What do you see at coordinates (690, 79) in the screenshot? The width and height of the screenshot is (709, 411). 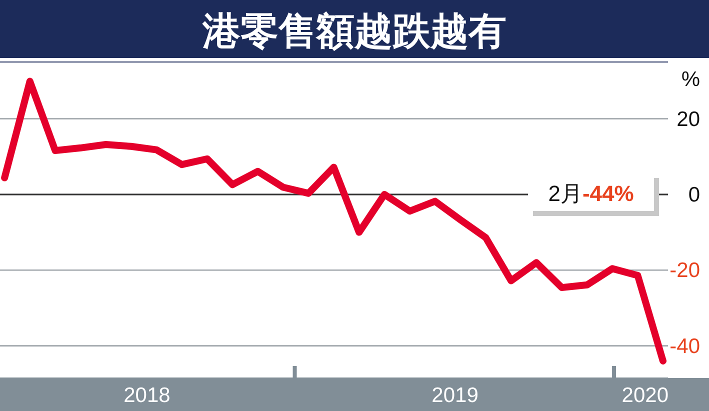 I see `y-axis-title: %` at bounding box center [690, 79].